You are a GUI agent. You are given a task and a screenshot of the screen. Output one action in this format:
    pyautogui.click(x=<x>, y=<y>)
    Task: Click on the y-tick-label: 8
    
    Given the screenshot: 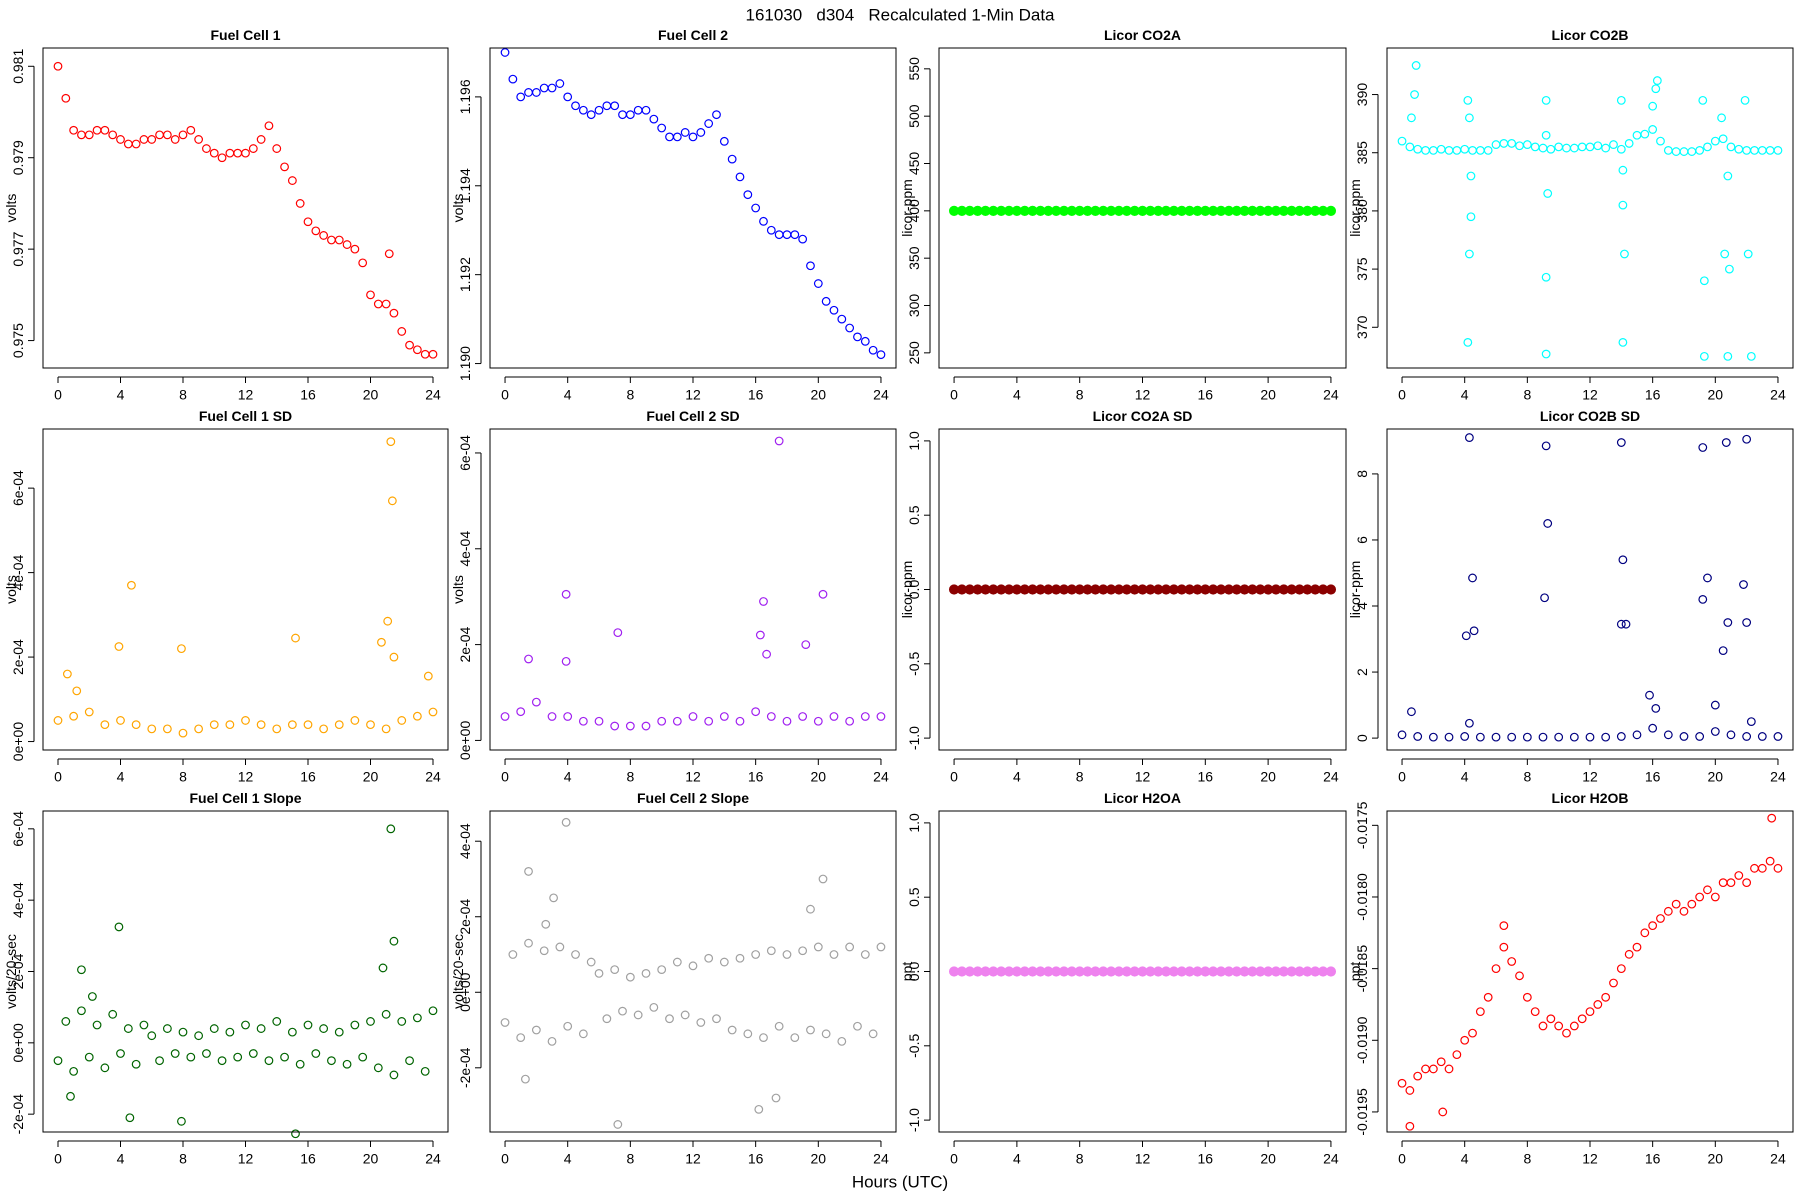 What is the action you would take?
    pyautogui.click(x=1362, y=474)
    